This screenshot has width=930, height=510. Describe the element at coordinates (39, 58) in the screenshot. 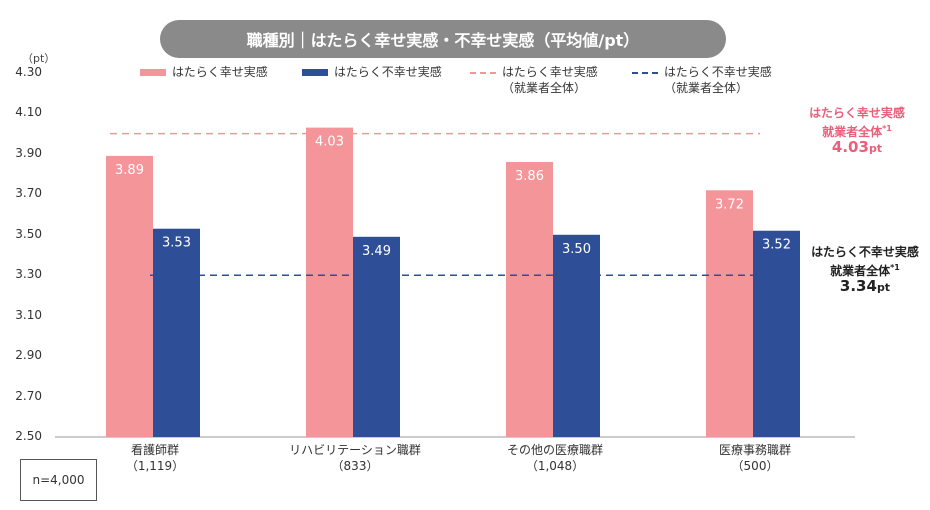

I see `y-axis-unit: （pt）` at that location.